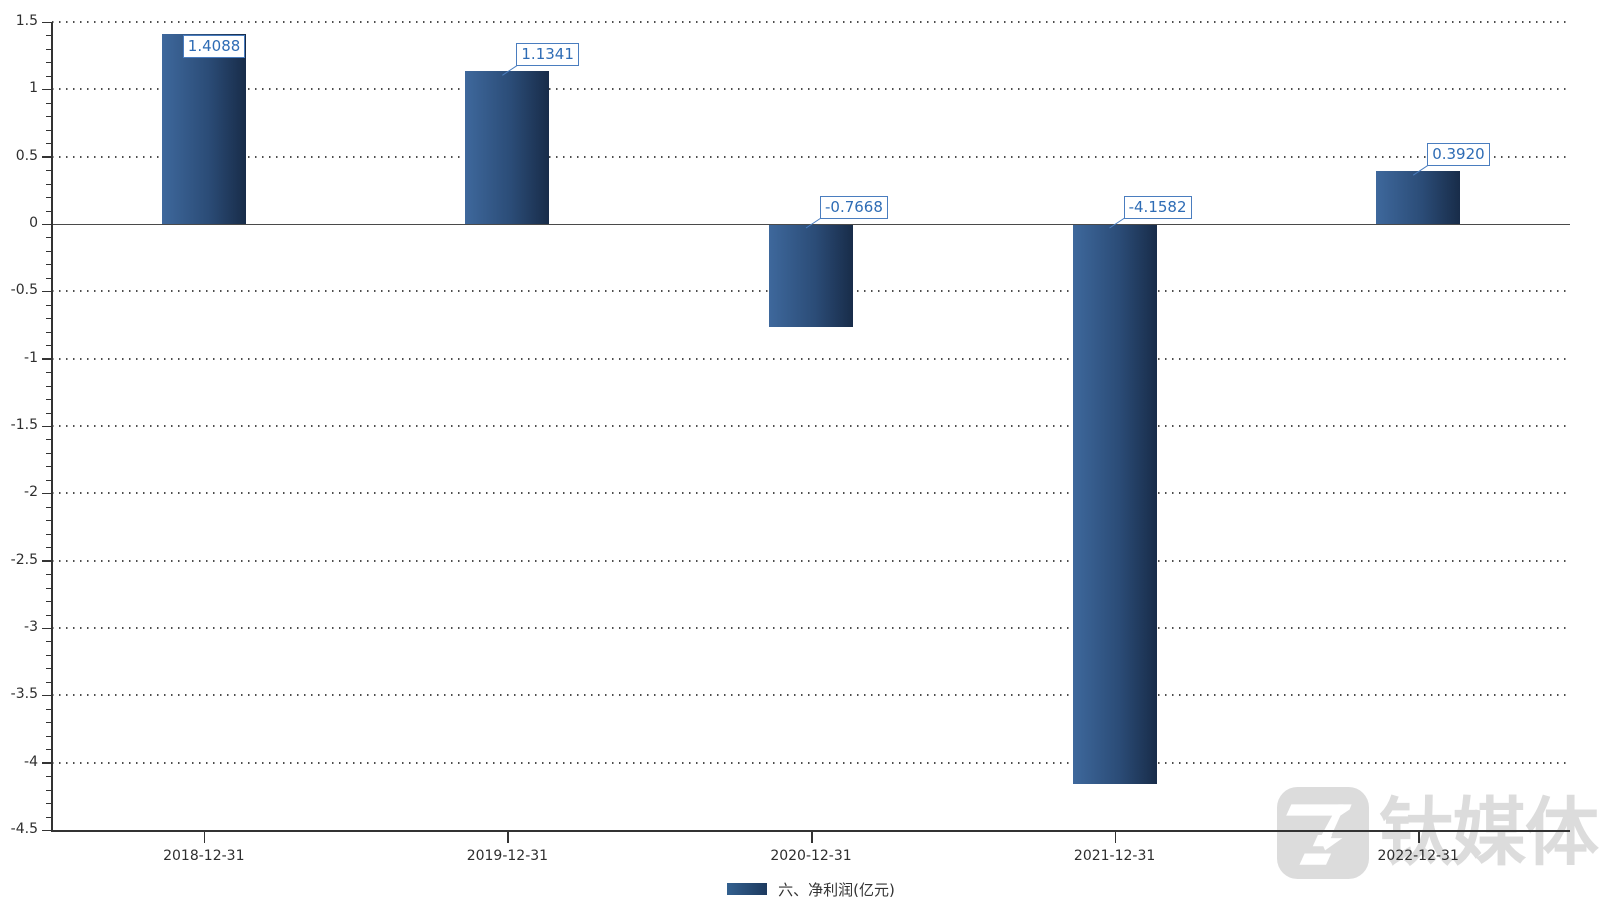 This screenshot has height=908, width=1614. Describe the element at coordinates (24, 559) in the screenshot. I see `y-axis-label: -2.5` at that location.